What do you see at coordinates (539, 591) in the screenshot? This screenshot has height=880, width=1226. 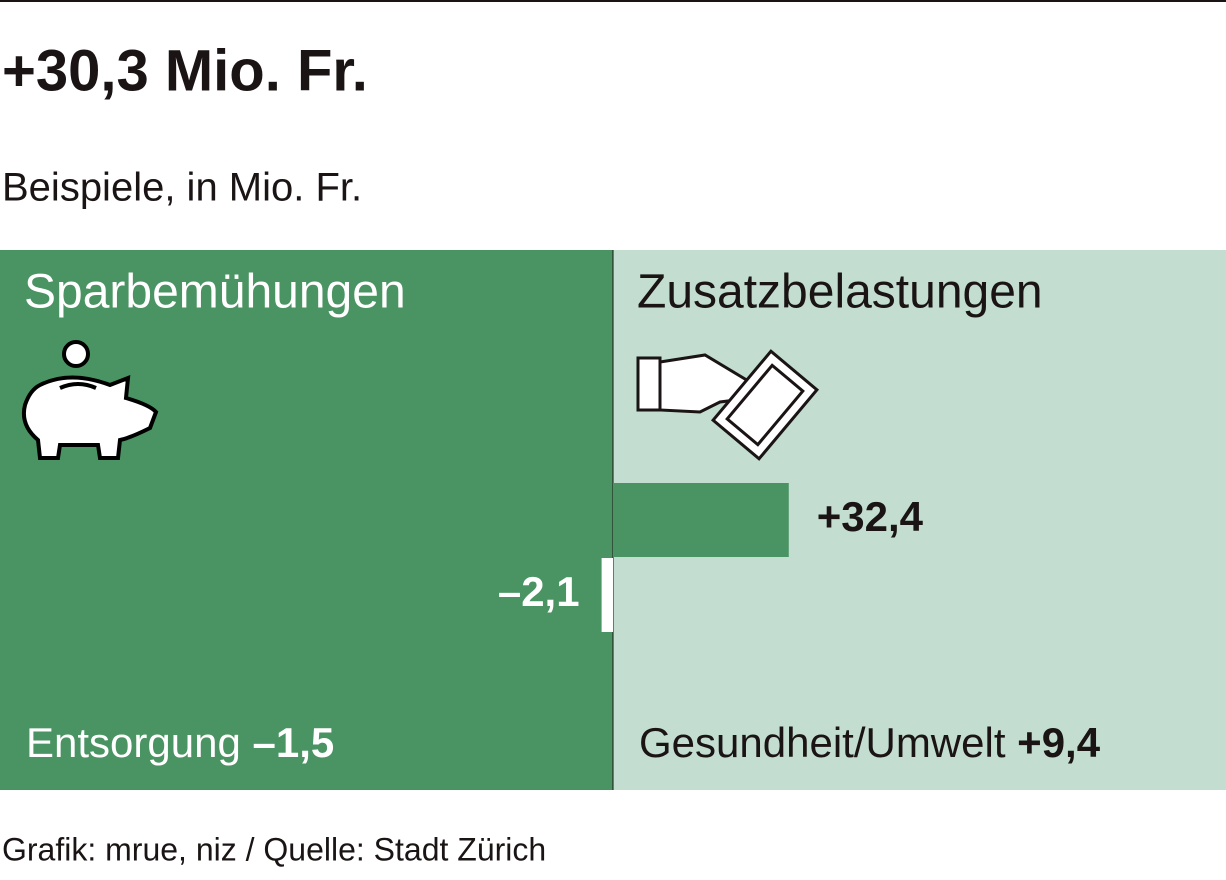 I see `value-label: –2,1` at bounding box center [539, 591].